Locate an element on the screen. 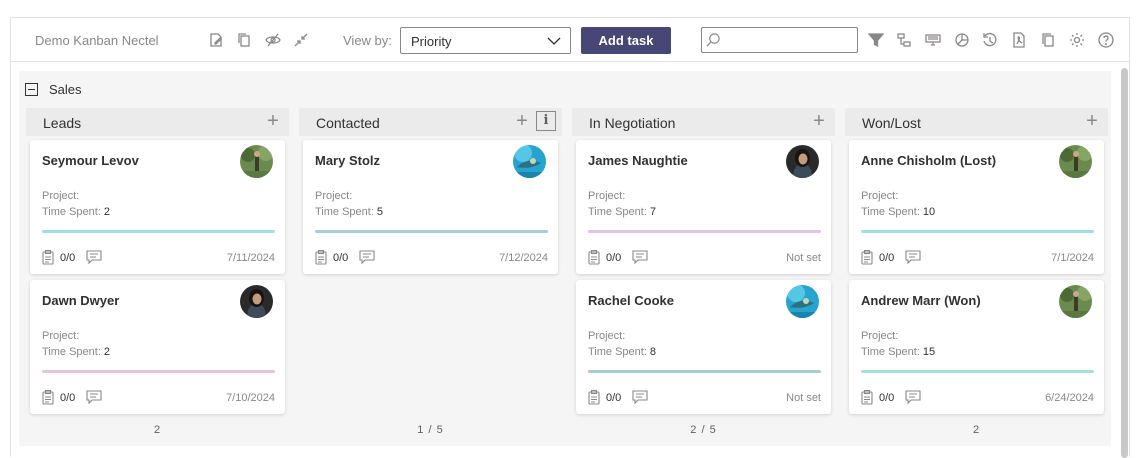 This screenshot has width=1141, height=458. card-footer: 0/0 7/1/2024 is located at coordinates (977, 257).